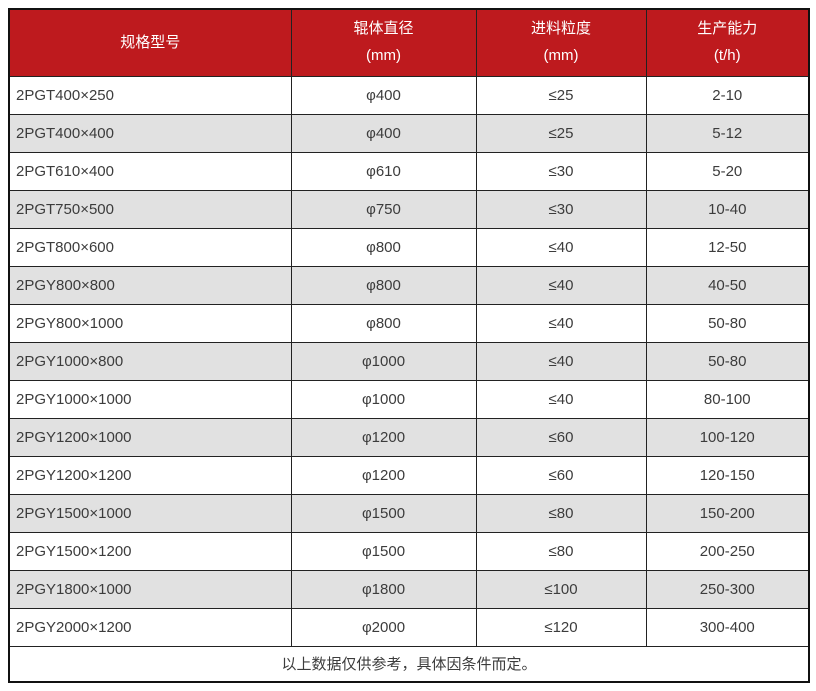  I want to click on cell-capacity: 10-40, so click(727, 209).